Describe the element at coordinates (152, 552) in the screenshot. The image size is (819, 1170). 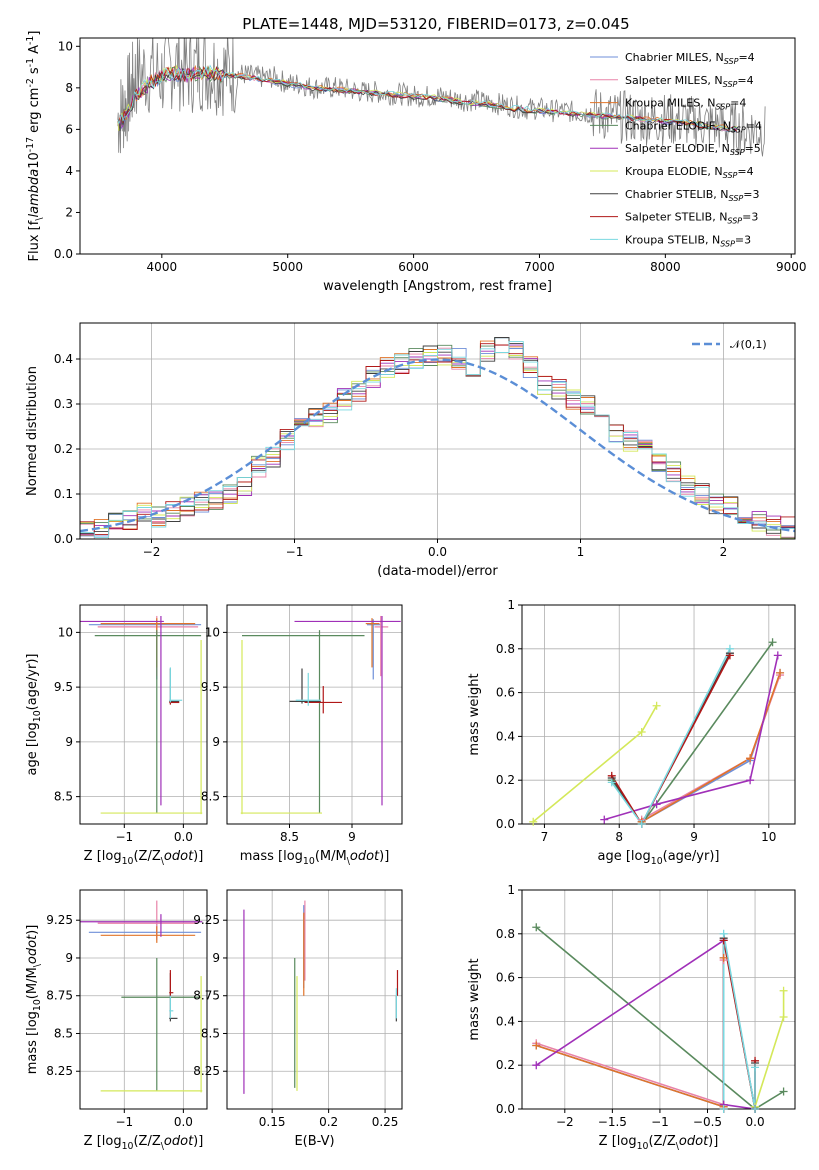
I see `x-tick-label: −2` at that location.